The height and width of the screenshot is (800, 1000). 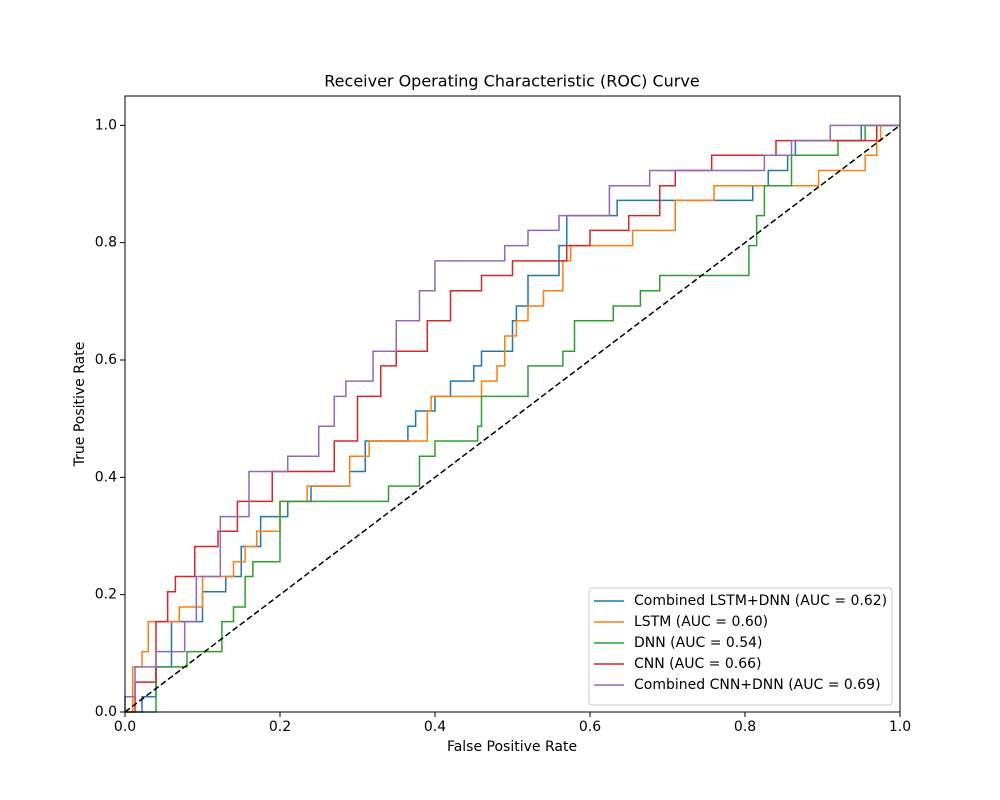 I want to click on x-tick-label: 0.0, so click(x=125, y=727).